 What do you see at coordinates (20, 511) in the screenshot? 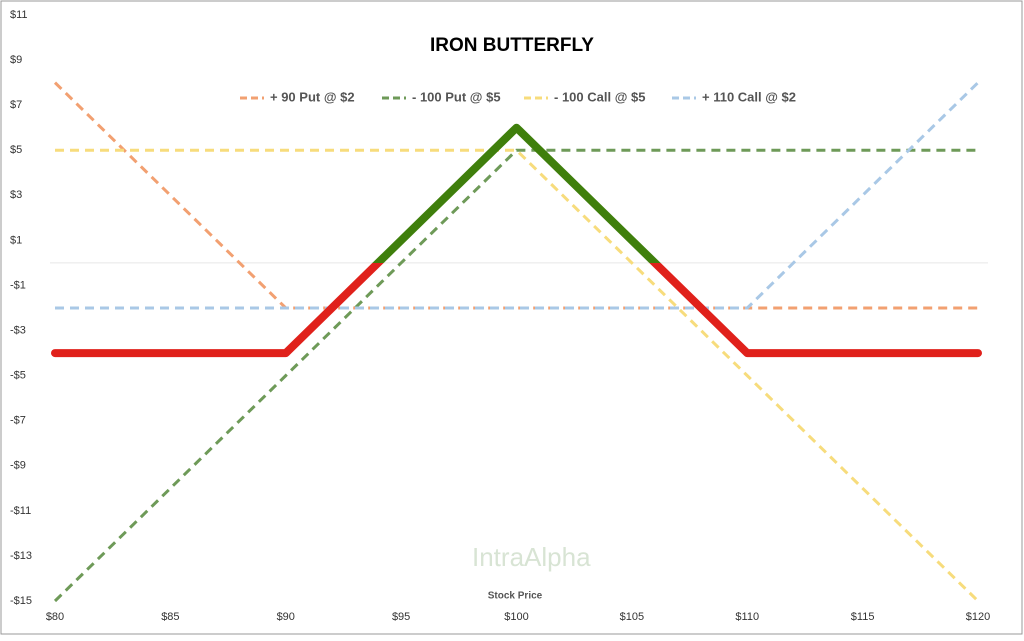
I see `y-tick-label: -$11` at bounding box center [20, 511].